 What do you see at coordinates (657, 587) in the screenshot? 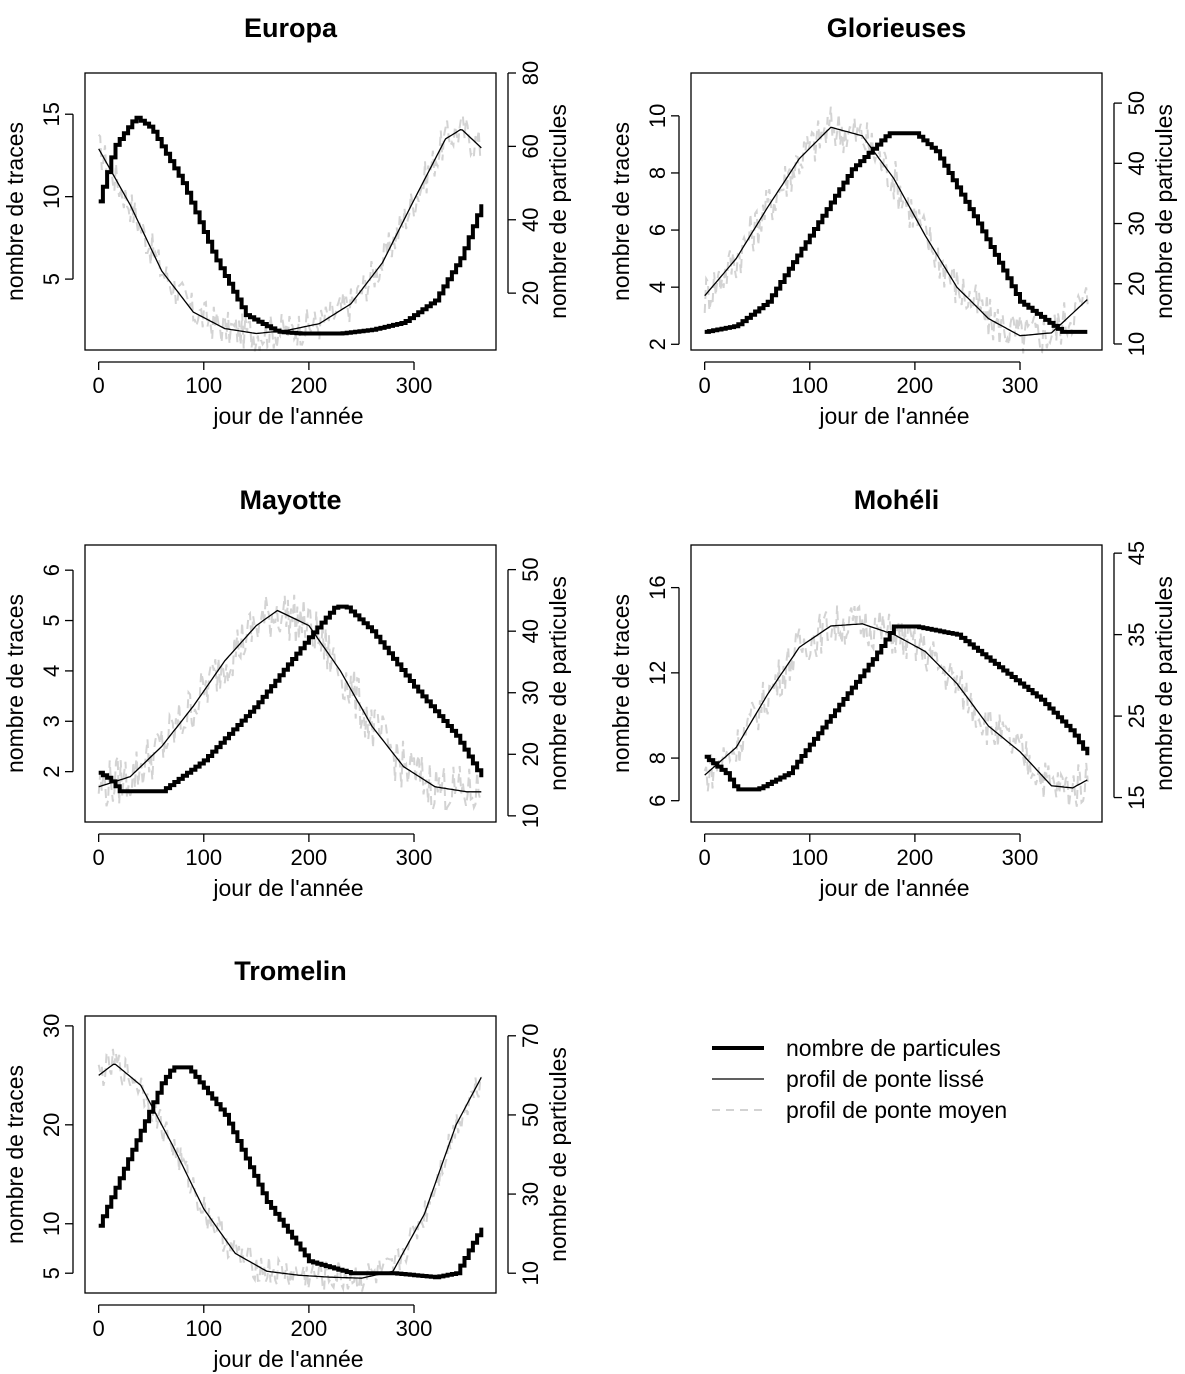
I see `y-tick-label: 16` at bounding box center [657, 587].